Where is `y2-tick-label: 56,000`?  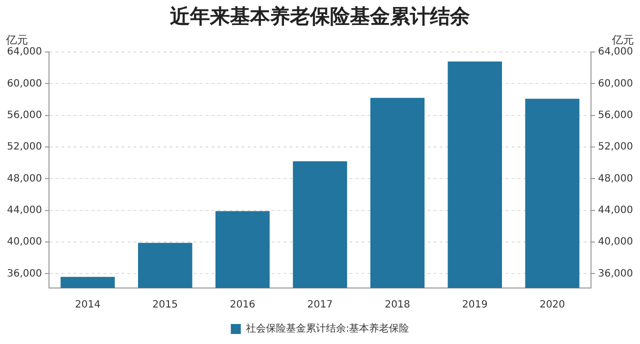
y2-tick-label: 56,000 is located at coordinates (616, 115).